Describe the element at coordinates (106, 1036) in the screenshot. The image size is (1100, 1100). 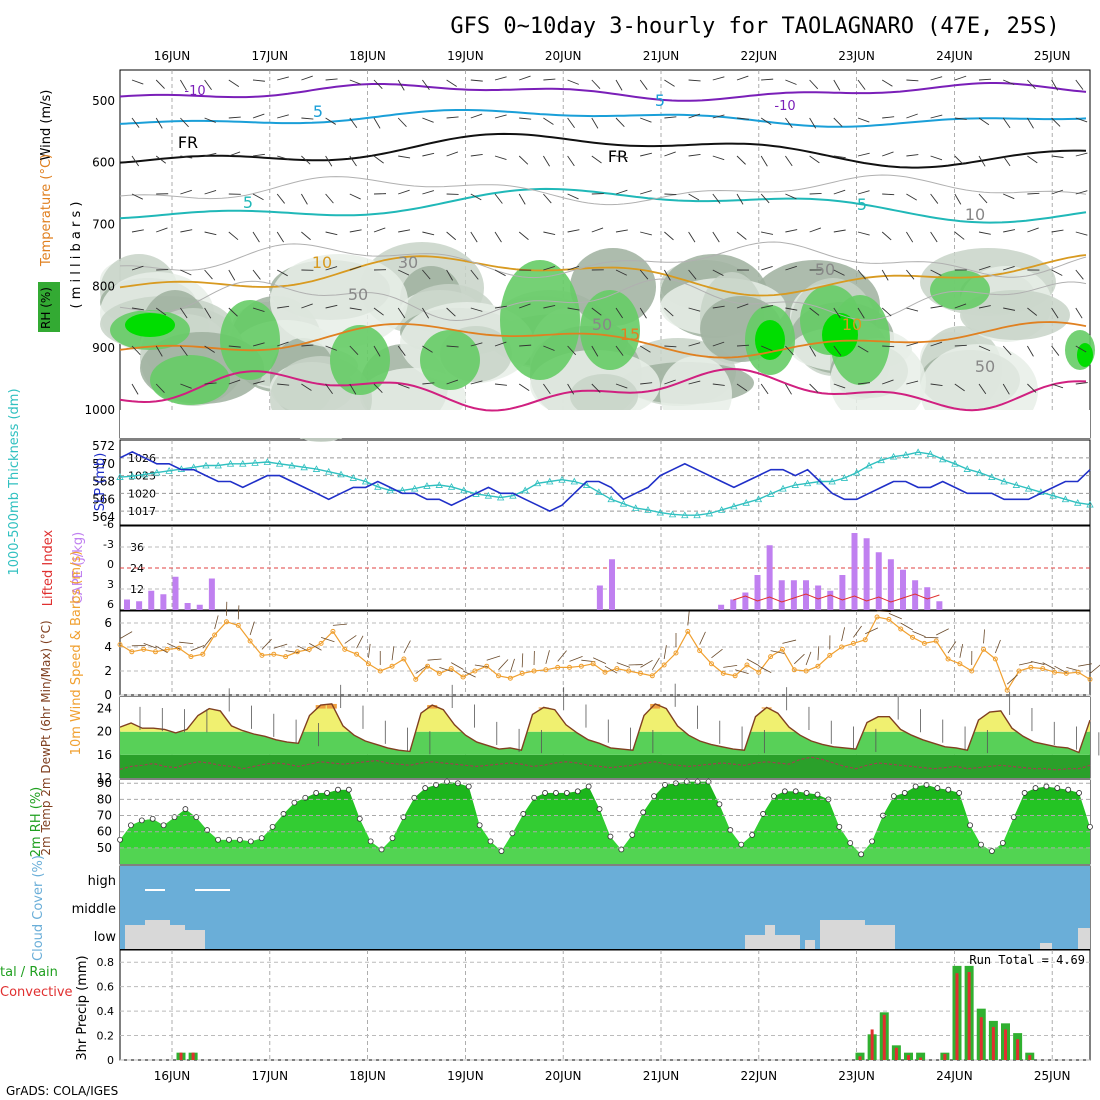
I see `precip-tick: 0.2` at that location.